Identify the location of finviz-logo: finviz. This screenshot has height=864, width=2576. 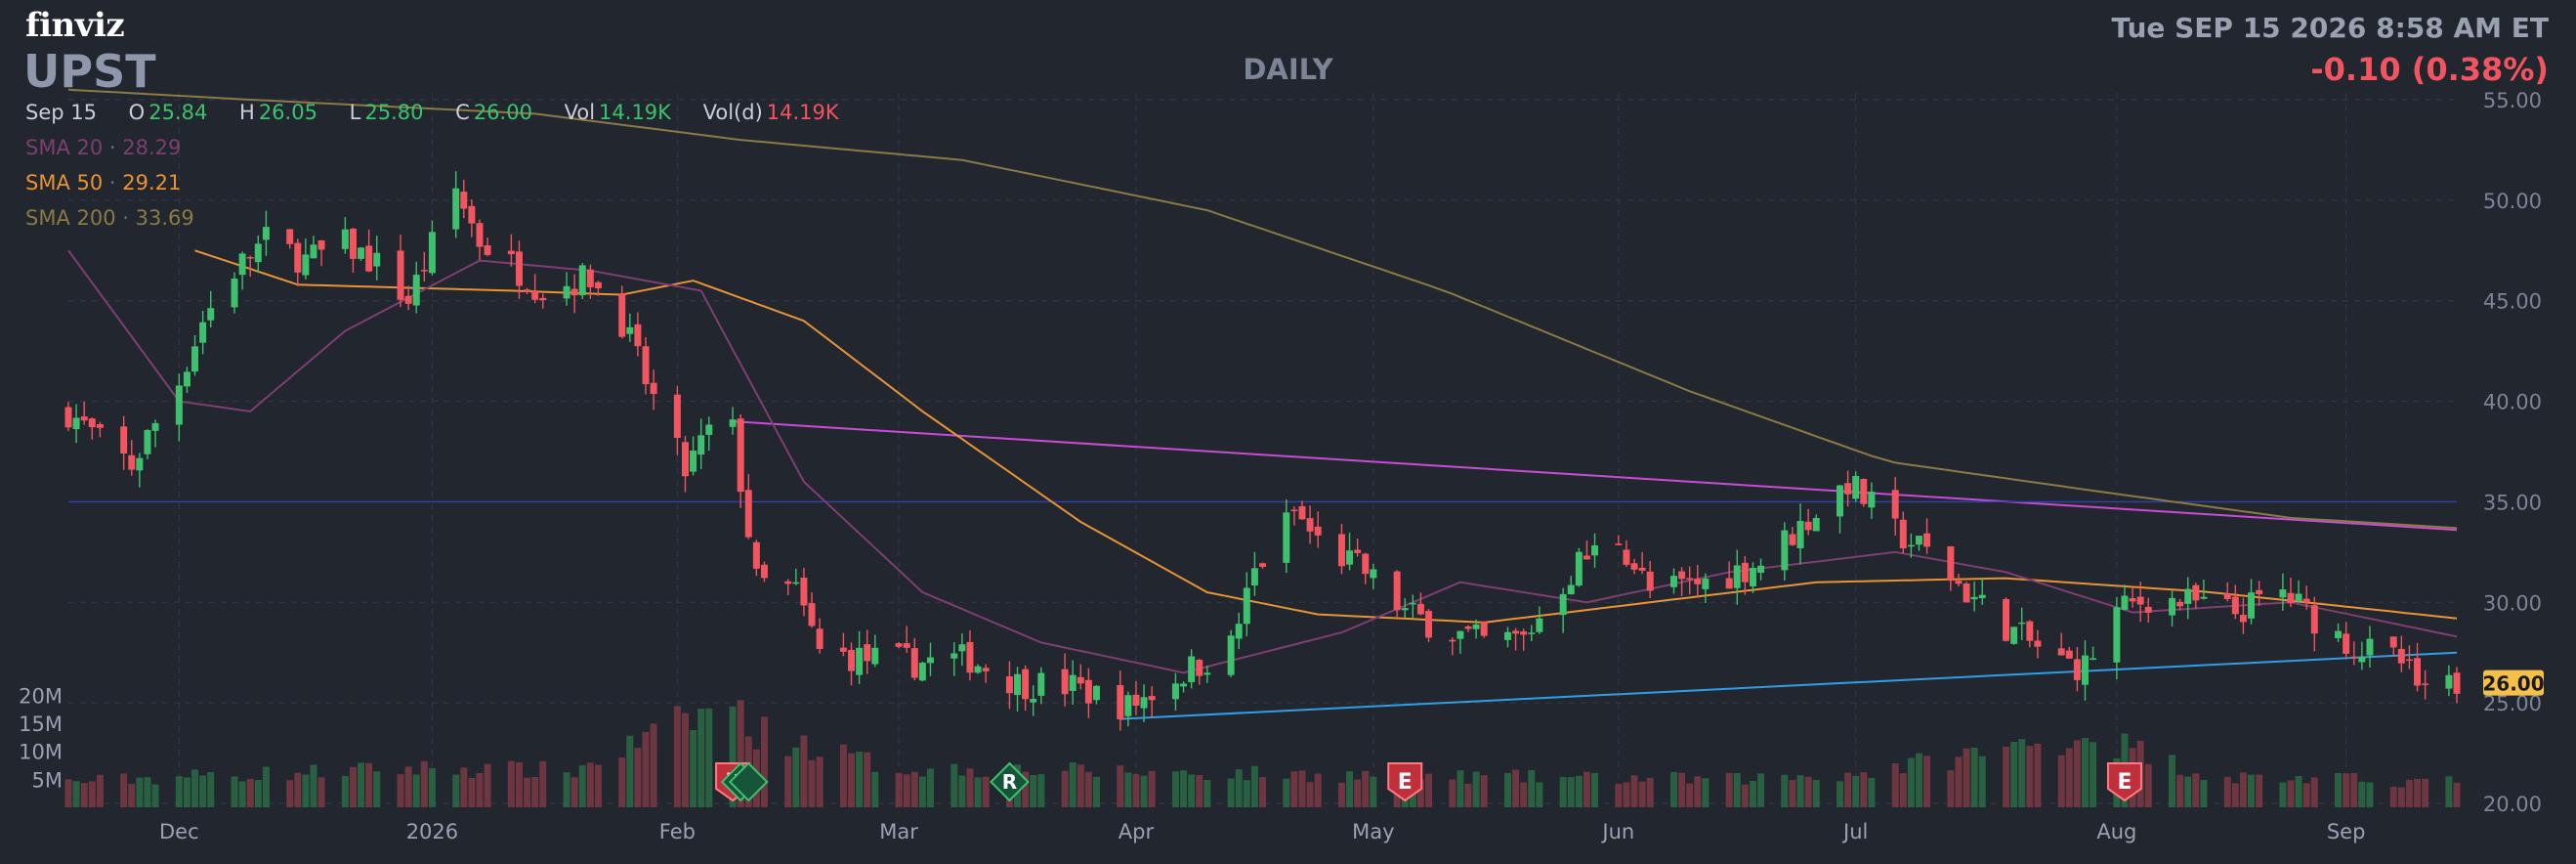
(75, 25).